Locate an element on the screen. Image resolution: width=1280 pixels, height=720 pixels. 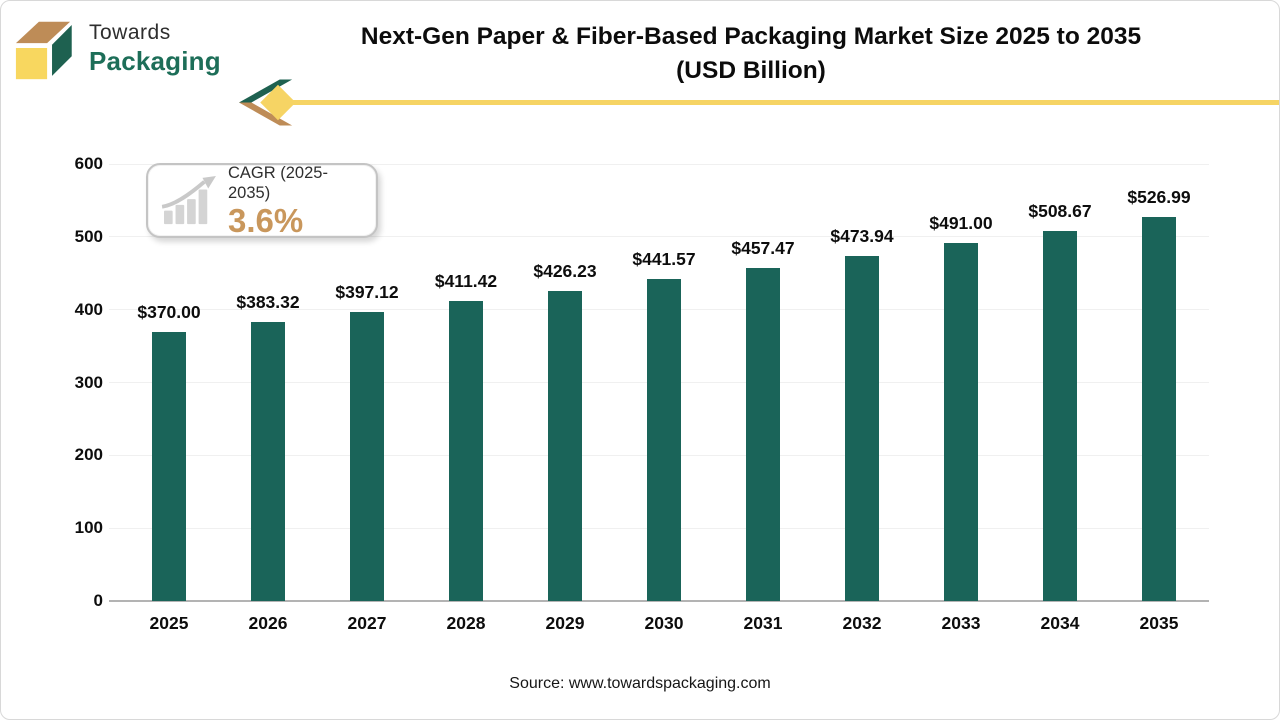
y-tick-label: 400 is located at coordinates (88, 309).